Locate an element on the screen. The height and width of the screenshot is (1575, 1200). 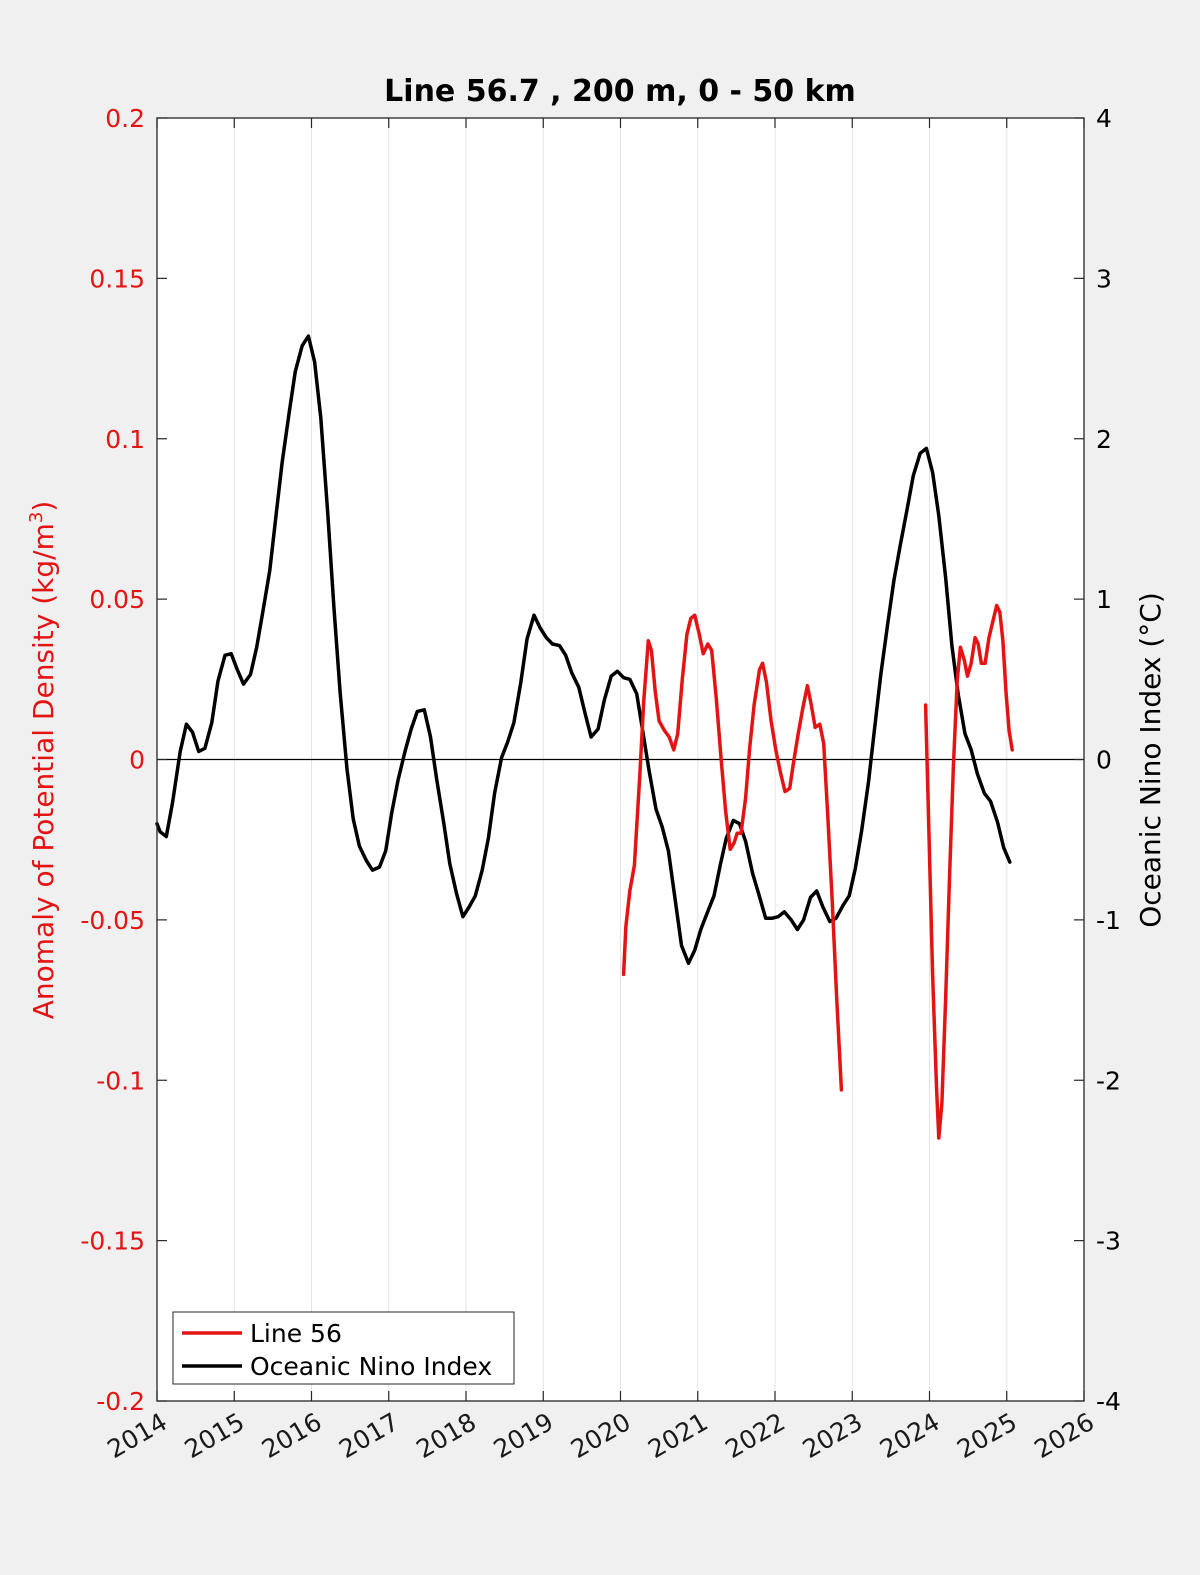
y-right-tick-label: -4 is located at coordinates (1108, 1401).